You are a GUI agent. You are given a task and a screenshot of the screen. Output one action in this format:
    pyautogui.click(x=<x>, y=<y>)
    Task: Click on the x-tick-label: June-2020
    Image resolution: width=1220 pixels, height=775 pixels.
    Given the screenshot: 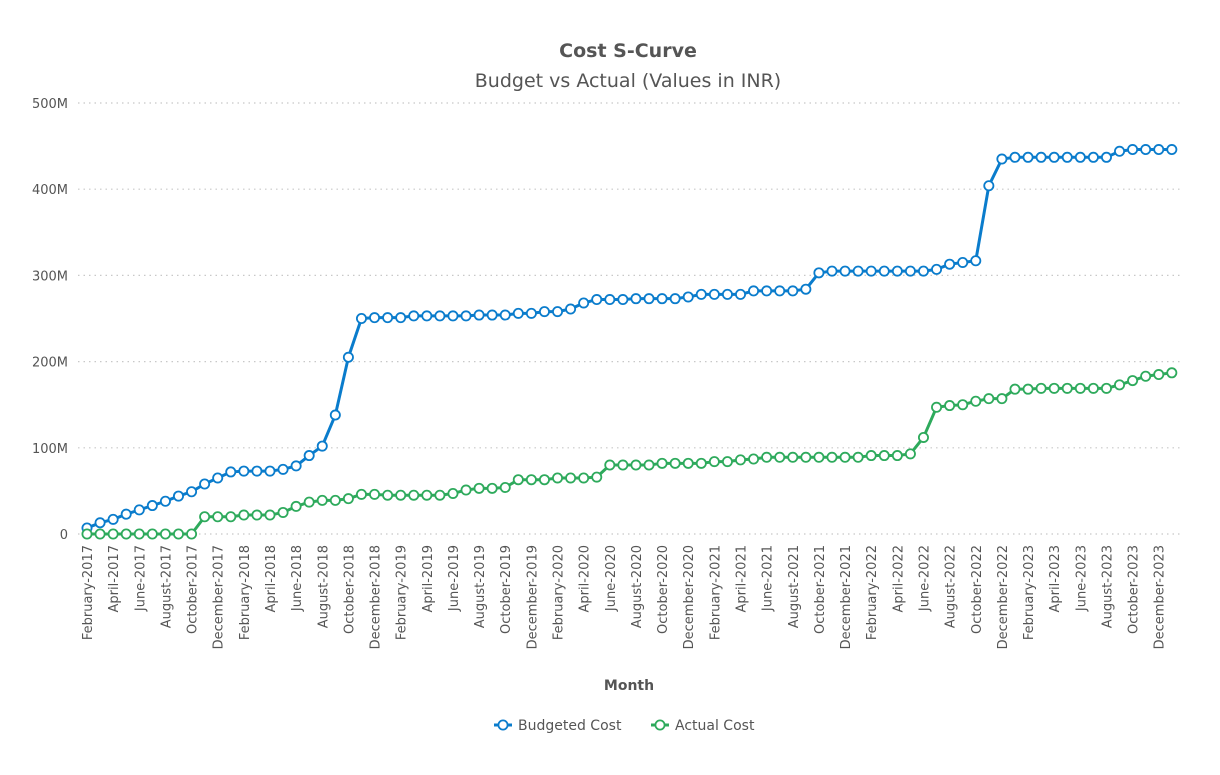 What is the action you would take?
    pyautogui.click(x=611, y=578)
    